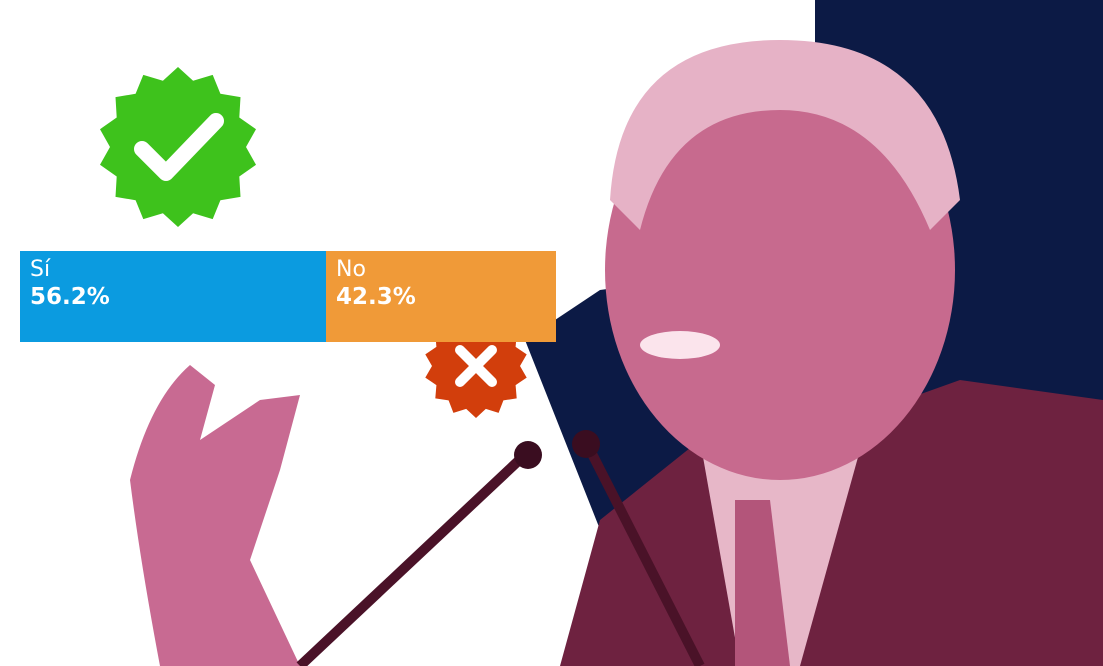 The image size is (1103, 666). I want to click on bar-label-si: Sí, so click(40, 269).